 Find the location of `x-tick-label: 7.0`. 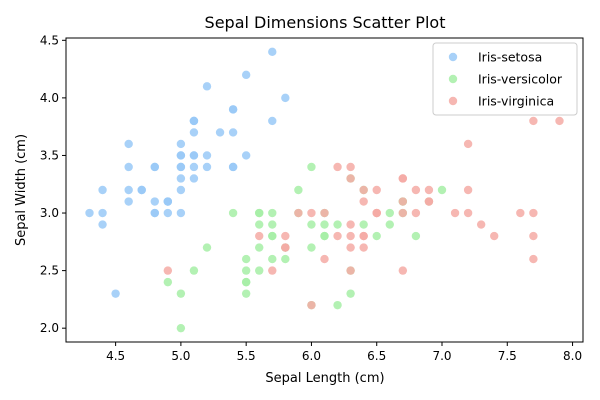

x-tick-label: 7.0 is located at coordinates (441, 356).